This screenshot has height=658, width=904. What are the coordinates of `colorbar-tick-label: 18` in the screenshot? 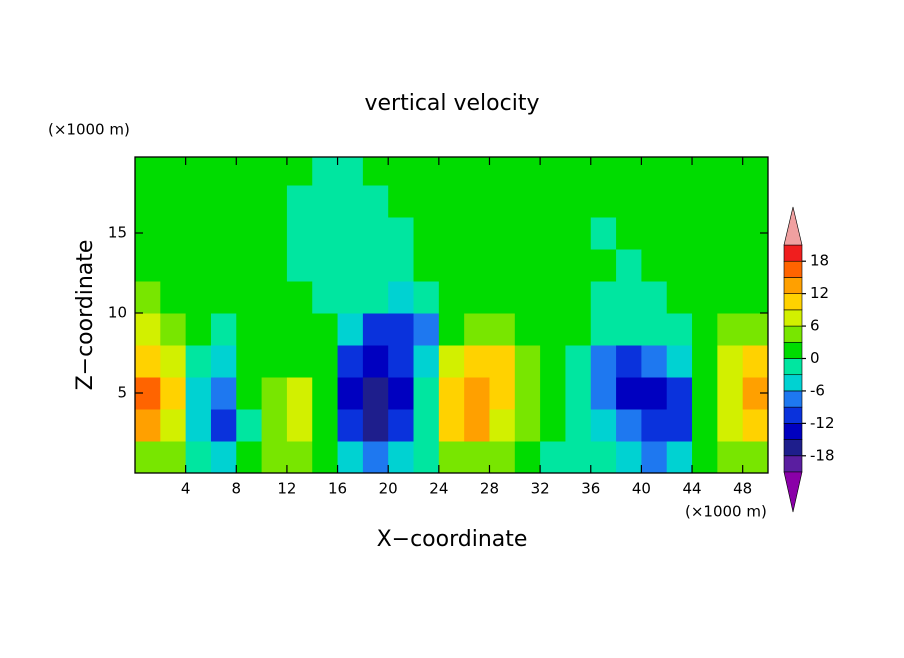 It's located at (819, 261).